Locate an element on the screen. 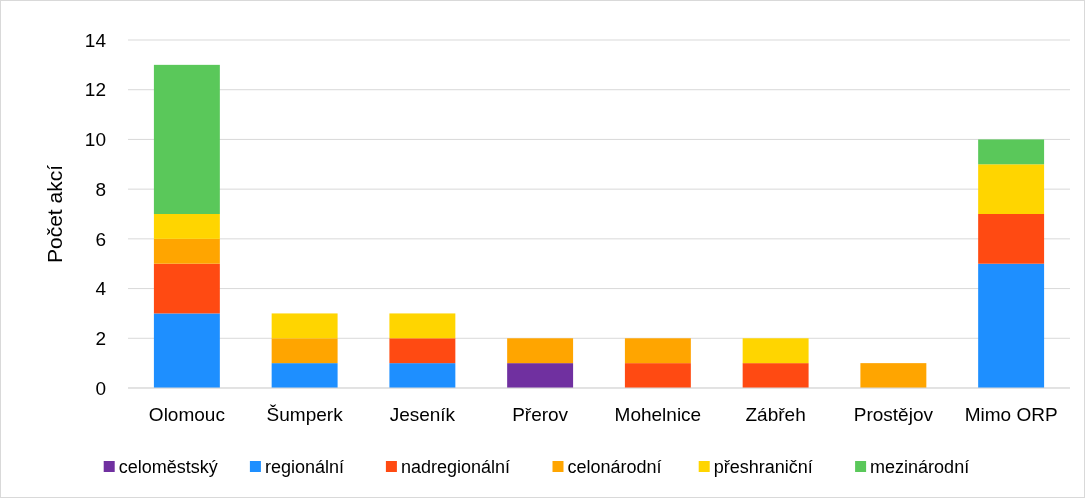  x-tick-label: Olomouc is located at coordinates (186, 414).